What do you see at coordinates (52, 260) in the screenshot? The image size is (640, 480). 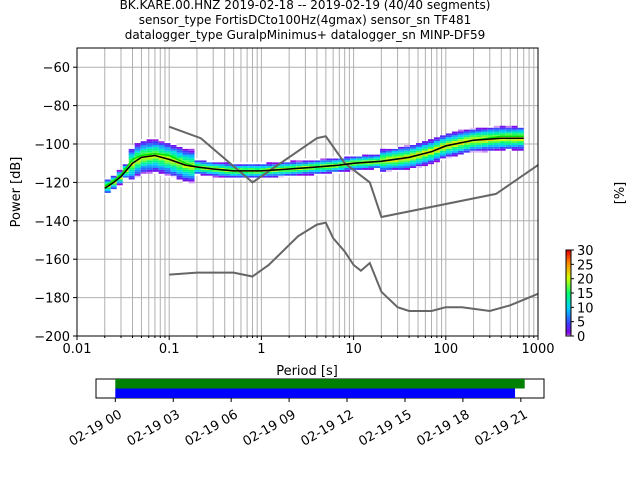 I see `y-tick-label: −160` at bounding box center [52, 260].